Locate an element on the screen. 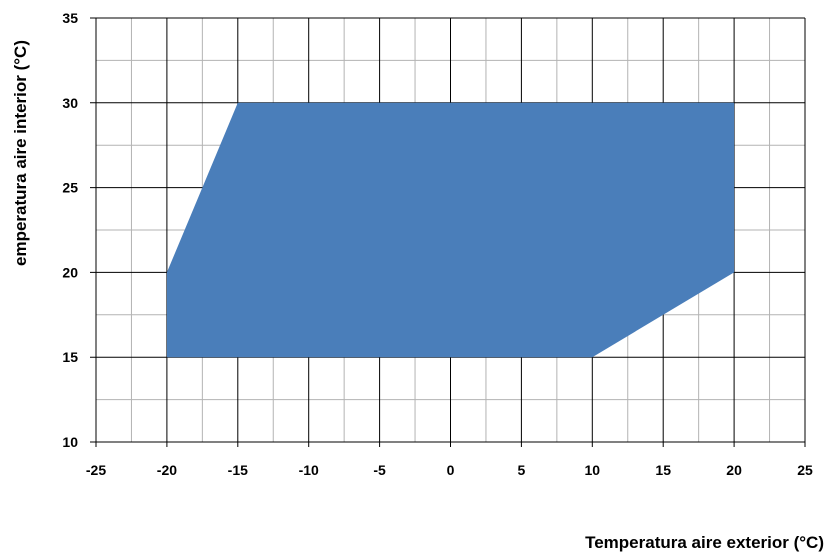  x-axis-title: Temperatura aire exterior (°C) is located at coordinates (704, 542).